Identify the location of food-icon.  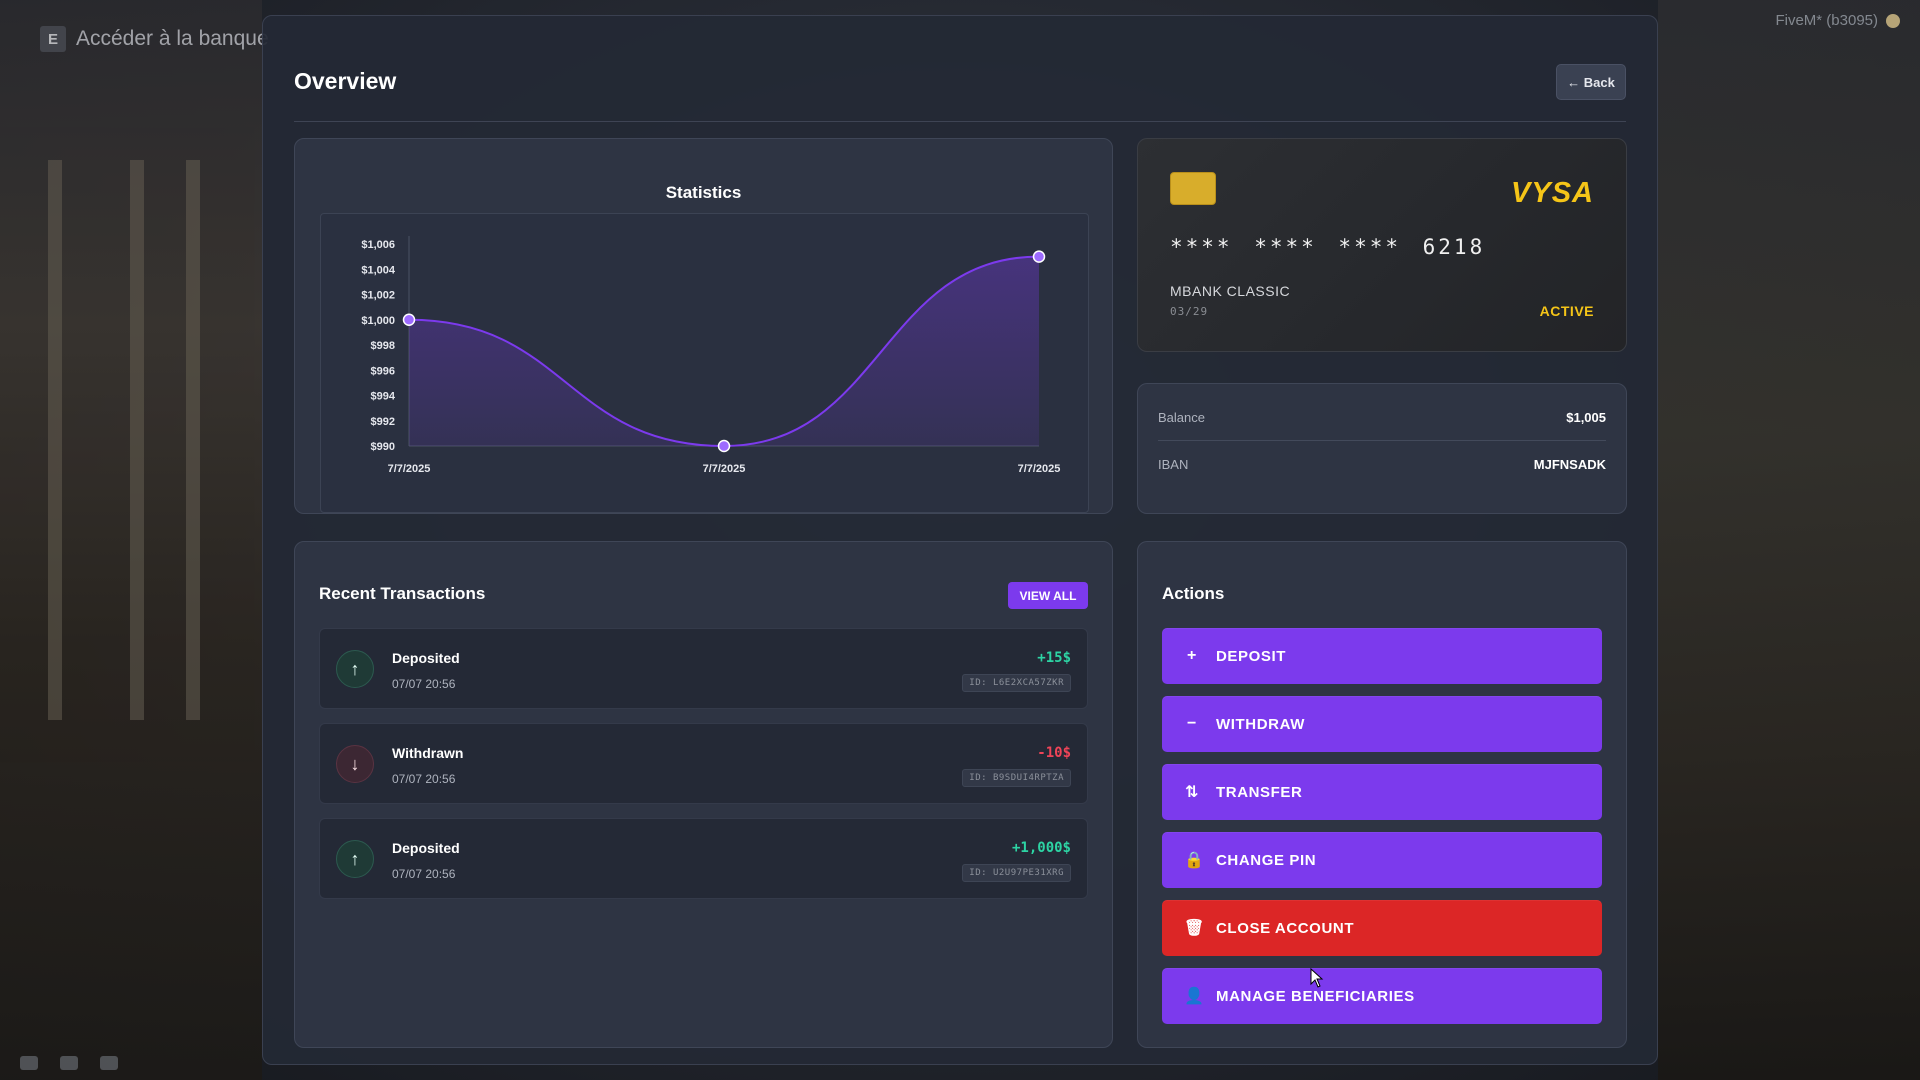
(29, 1063).